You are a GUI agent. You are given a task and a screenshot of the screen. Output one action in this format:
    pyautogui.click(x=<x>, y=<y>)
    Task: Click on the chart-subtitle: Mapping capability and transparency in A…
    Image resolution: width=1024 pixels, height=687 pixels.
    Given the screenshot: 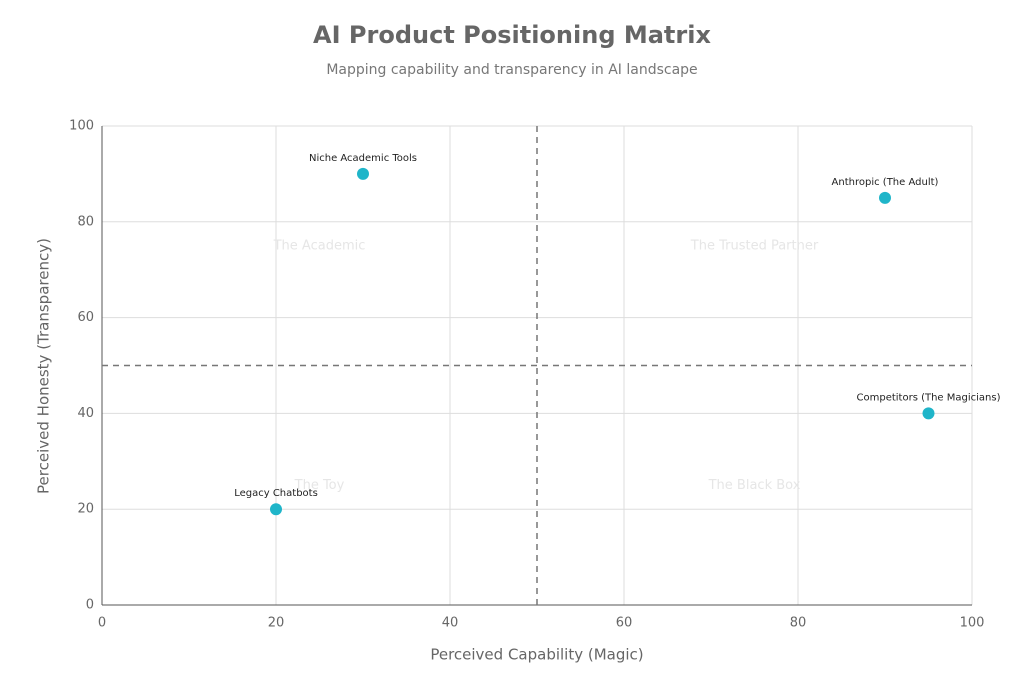 What is the action you would take?
    pyautogui.click(x=511, y=70)
    